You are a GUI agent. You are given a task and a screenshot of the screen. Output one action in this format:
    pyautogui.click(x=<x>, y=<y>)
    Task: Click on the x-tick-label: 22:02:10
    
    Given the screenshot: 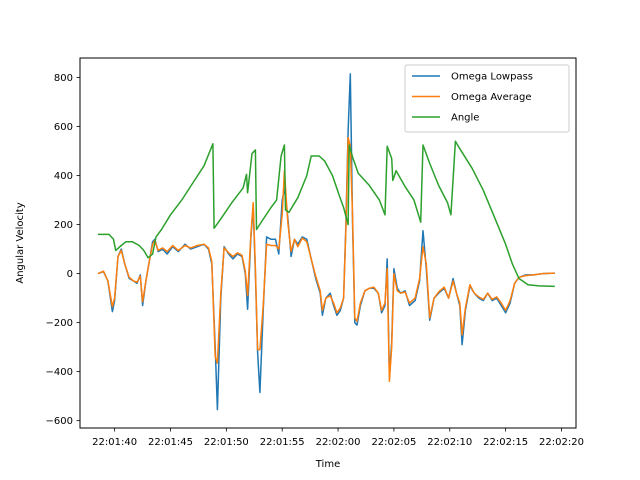 What is the action you would take?
    pyautogui.click(x=449, y=442)
    